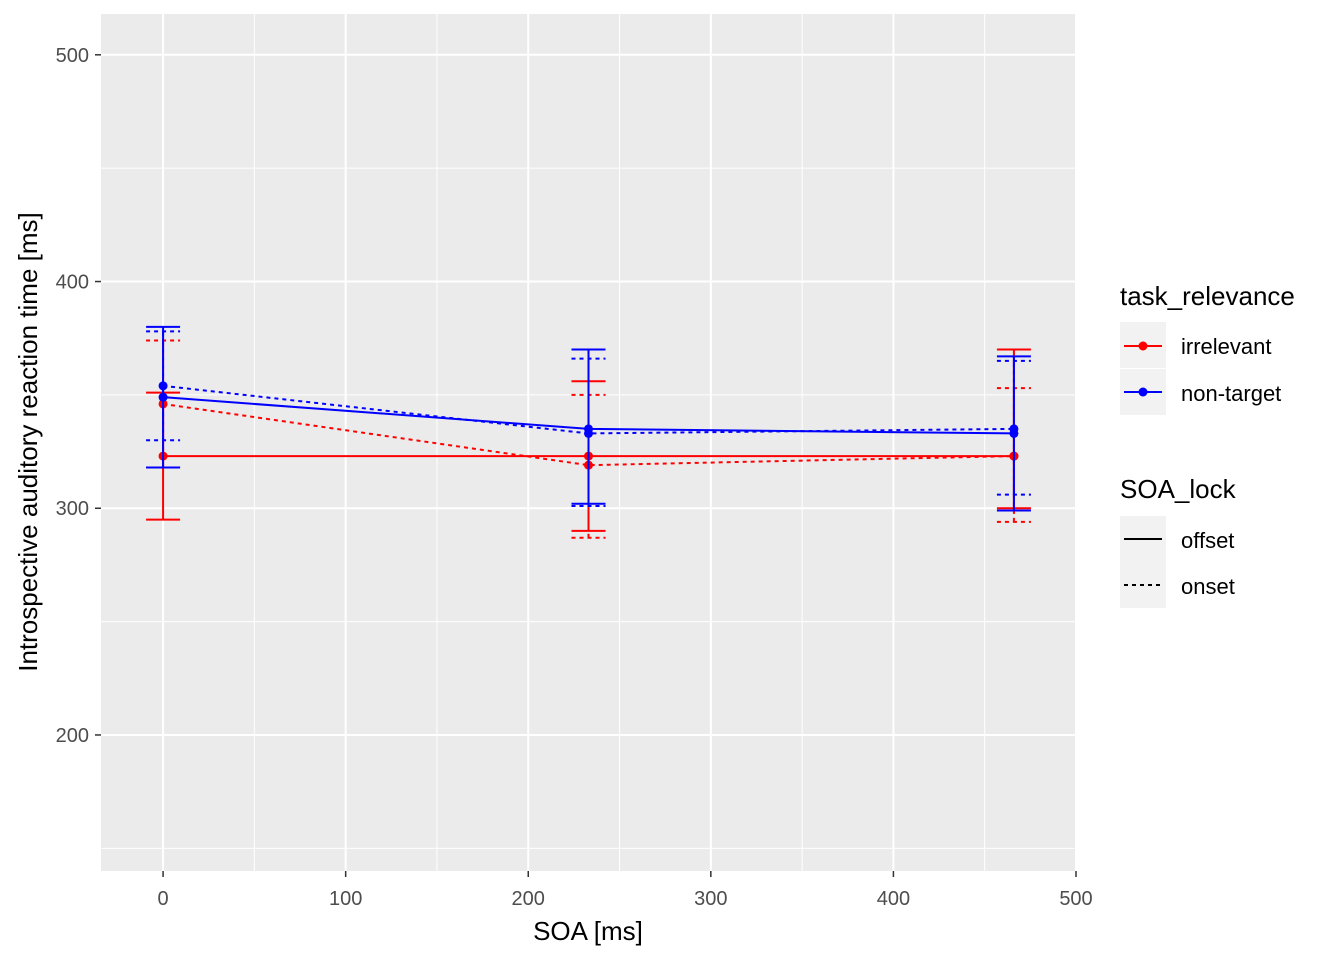 The width and height of the screenshot is (1344, 960). Describe the element at coordinates (1075, 899) in the screenshot. I see `x-tick-label: 500` at that location.